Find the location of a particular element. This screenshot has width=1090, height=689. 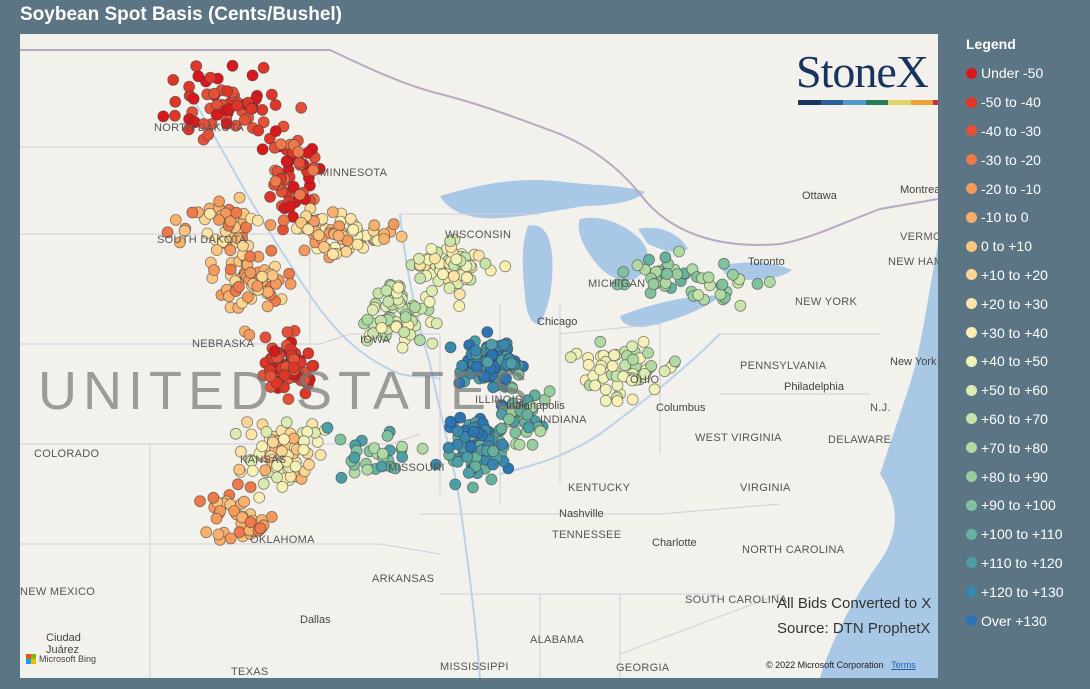

legend-item: +30 to +40 is located at coordinates (1026, 332).